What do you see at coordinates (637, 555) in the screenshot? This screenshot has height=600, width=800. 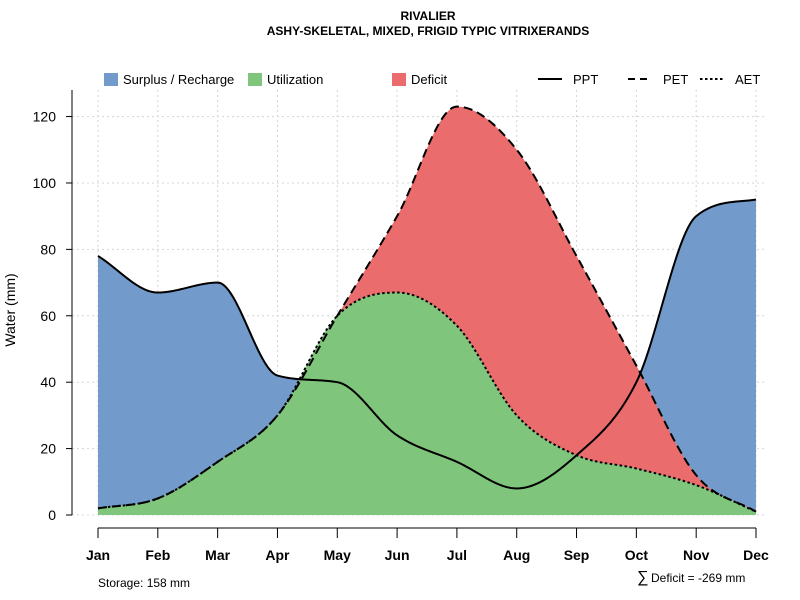 I see `x-tick-label: Oct` at bounding box center [637, 555].